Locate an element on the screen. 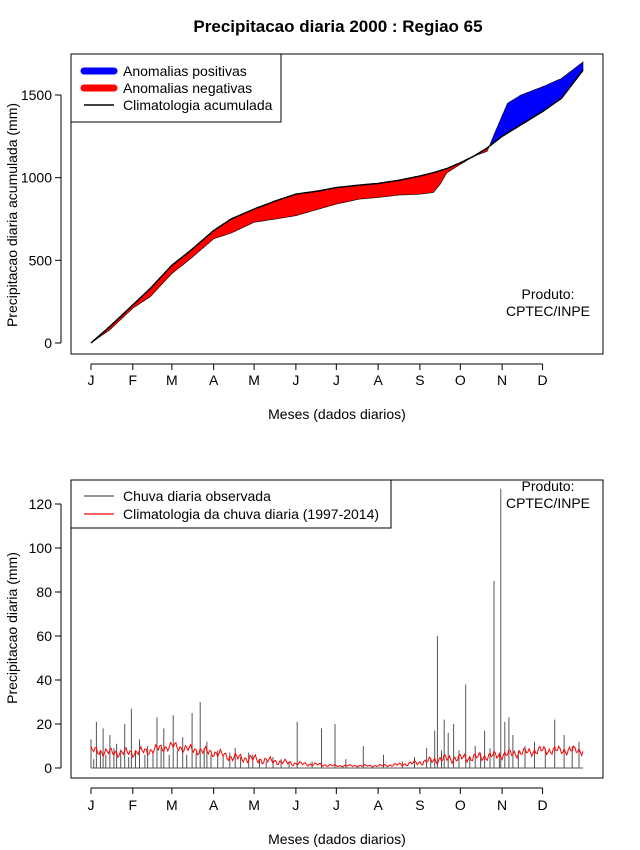 The image size is (640, 850). y-tick-label: 500 is located at coordinates (41, 260).